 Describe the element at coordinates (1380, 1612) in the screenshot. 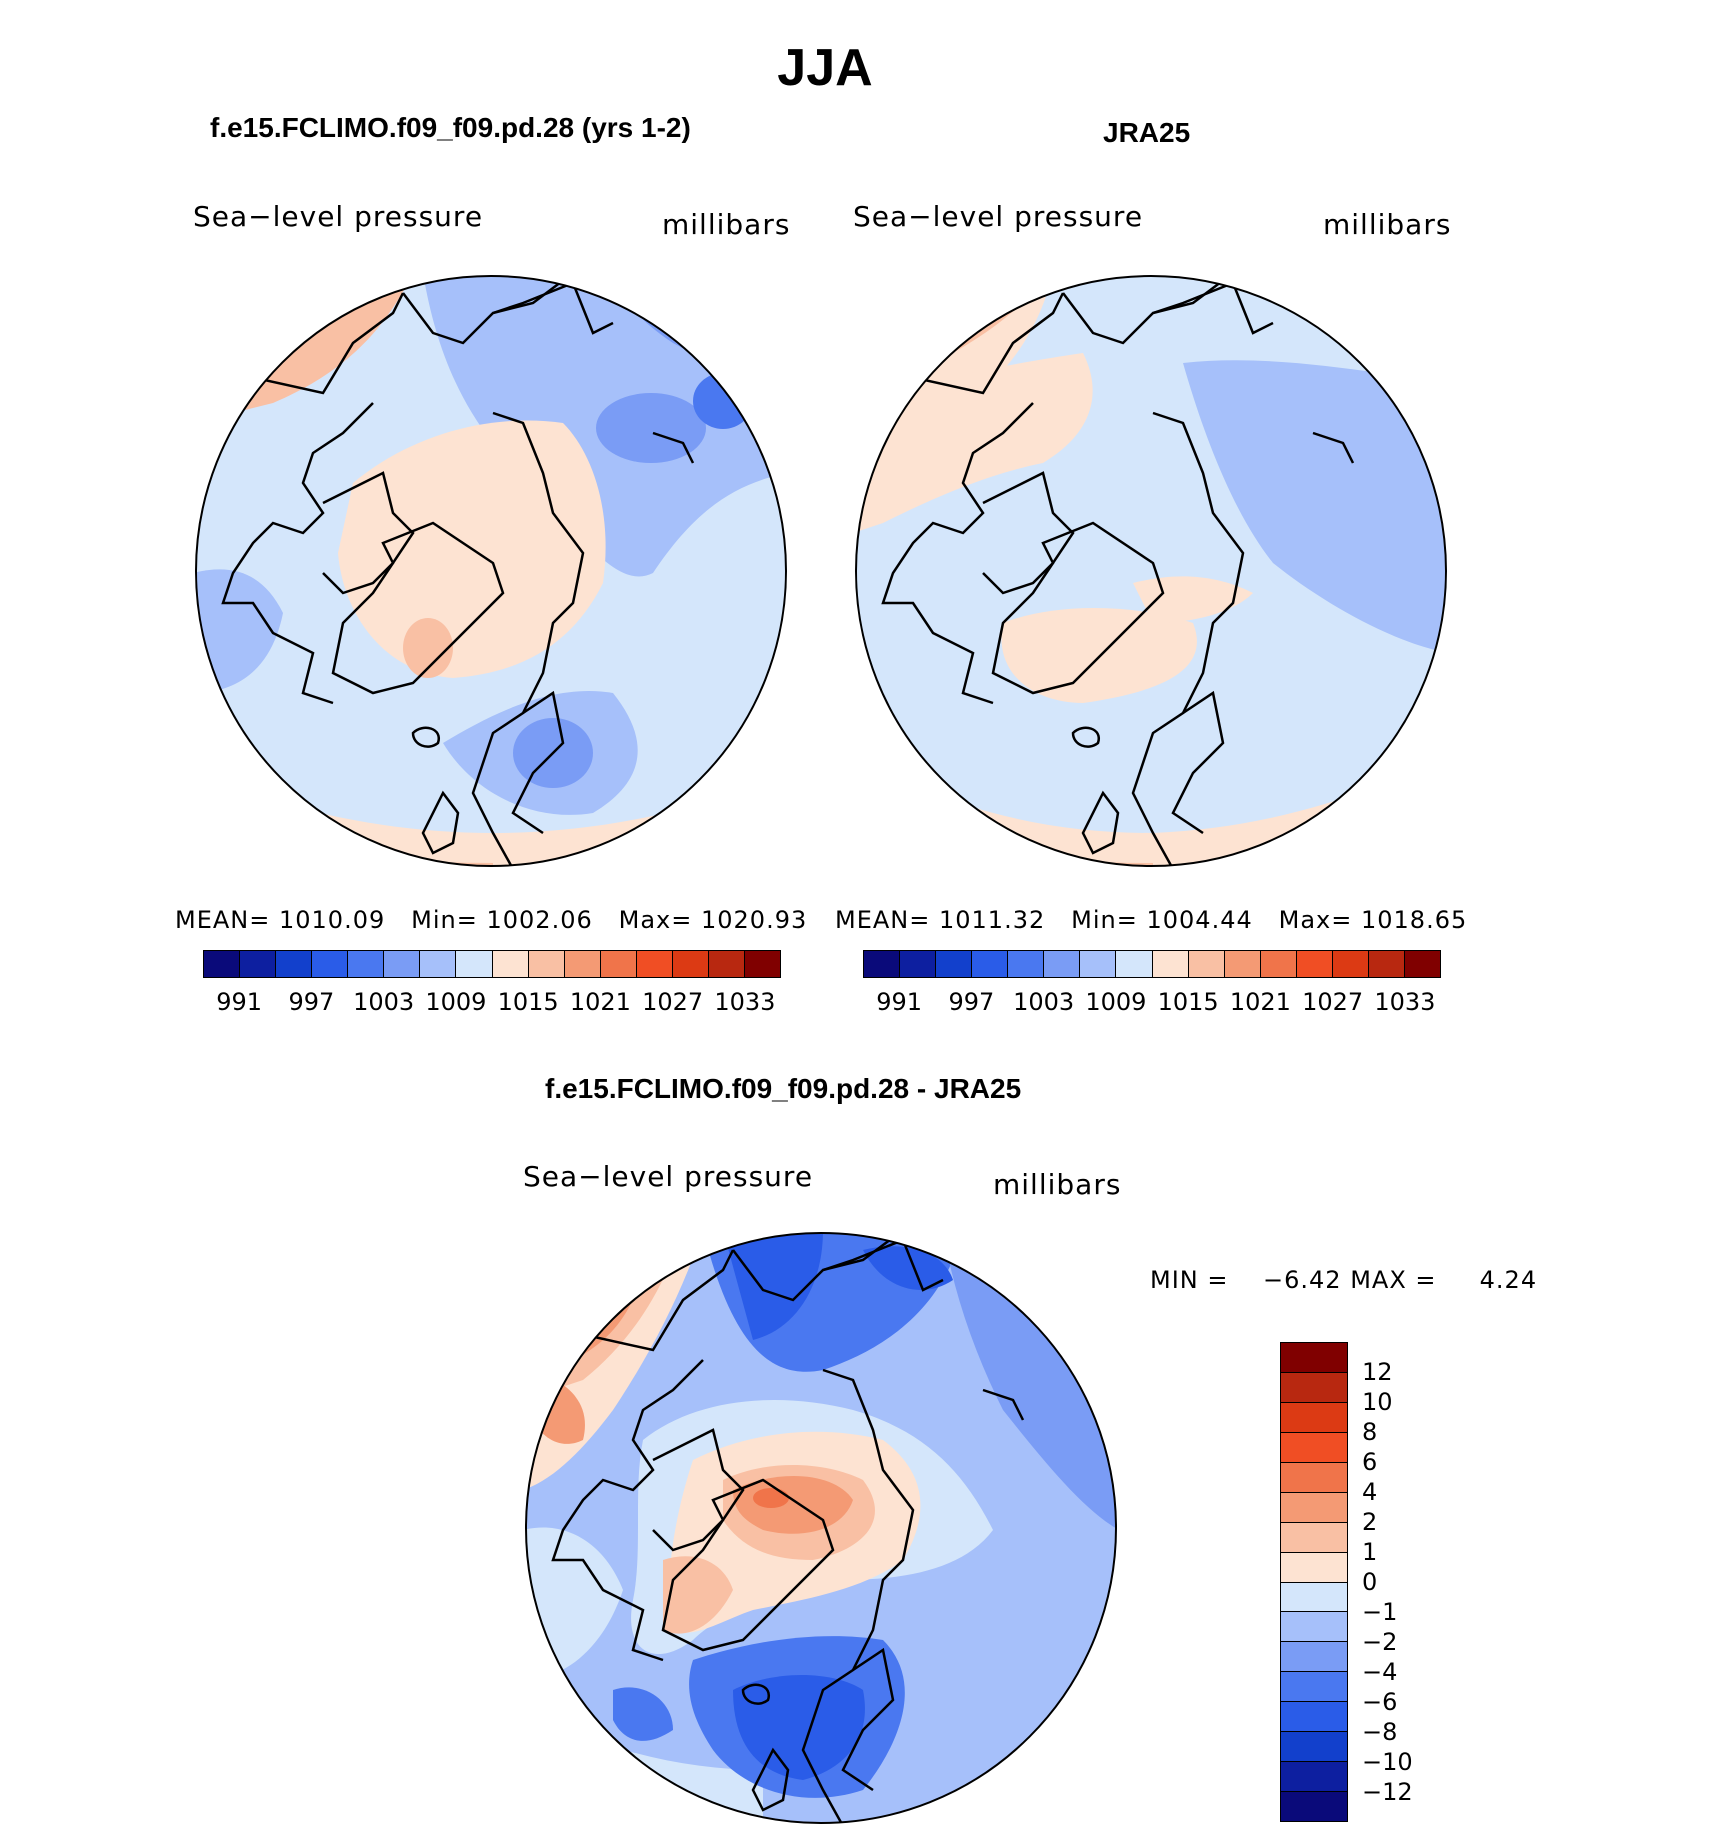

I see `colorbar-tick-label: −1` at that location.